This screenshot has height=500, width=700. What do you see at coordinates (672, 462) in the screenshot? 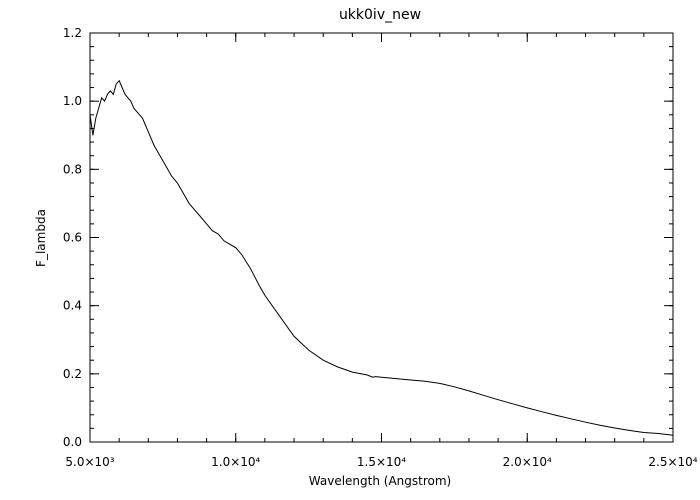
I see `x-tick-label: 2.5×10⁴` at bounding box center [672, 462].